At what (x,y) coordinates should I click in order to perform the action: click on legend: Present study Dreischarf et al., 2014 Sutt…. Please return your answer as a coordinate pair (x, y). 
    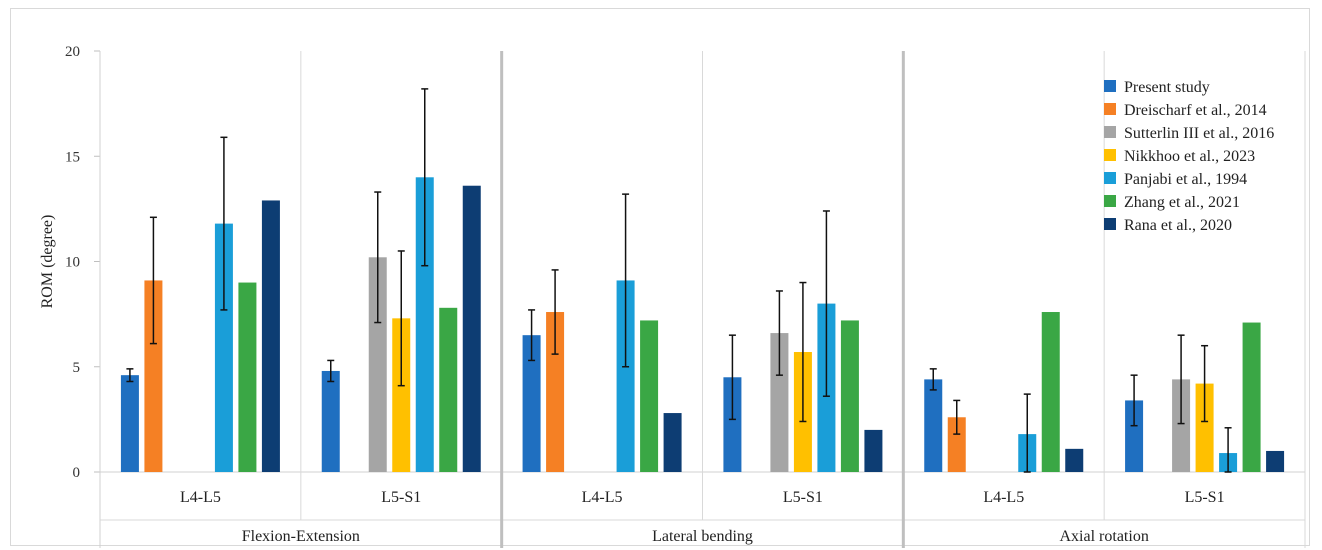
    Looking at the image, I should click on (1189, 156).